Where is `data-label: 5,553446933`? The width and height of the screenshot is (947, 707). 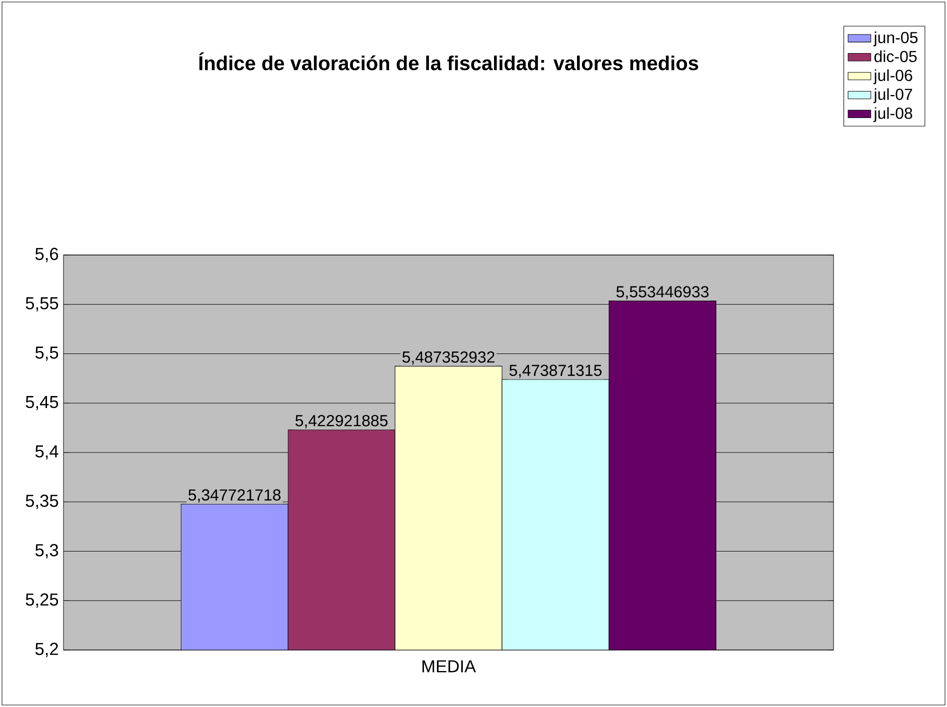 data-label: 5,553446933 is located at coordinates (662, 293).